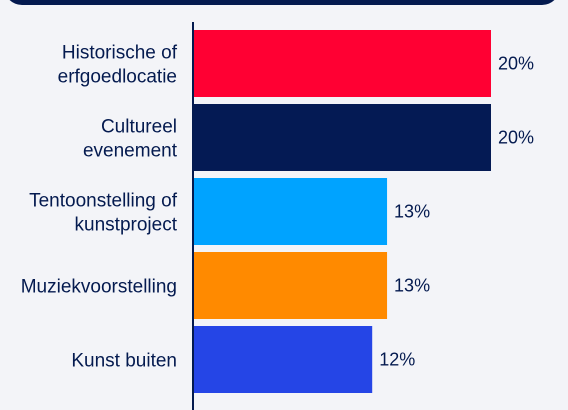 This screenshot has height=410, width=568. I want to click on value-label-4: 13%, so click(412, 286).